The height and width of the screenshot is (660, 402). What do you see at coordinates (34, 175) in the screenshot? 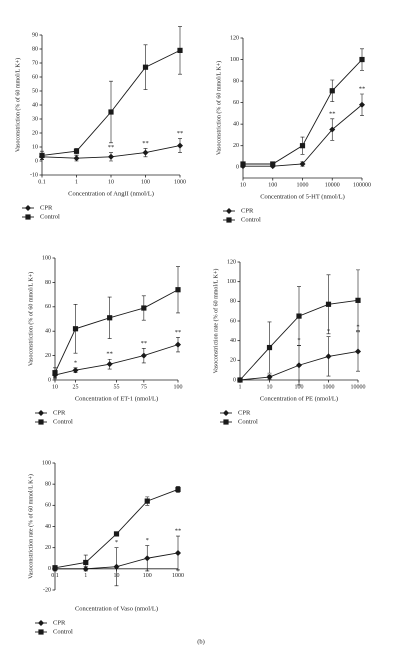
I see `y-tick-label: -10` at bounding box center [34, 175].